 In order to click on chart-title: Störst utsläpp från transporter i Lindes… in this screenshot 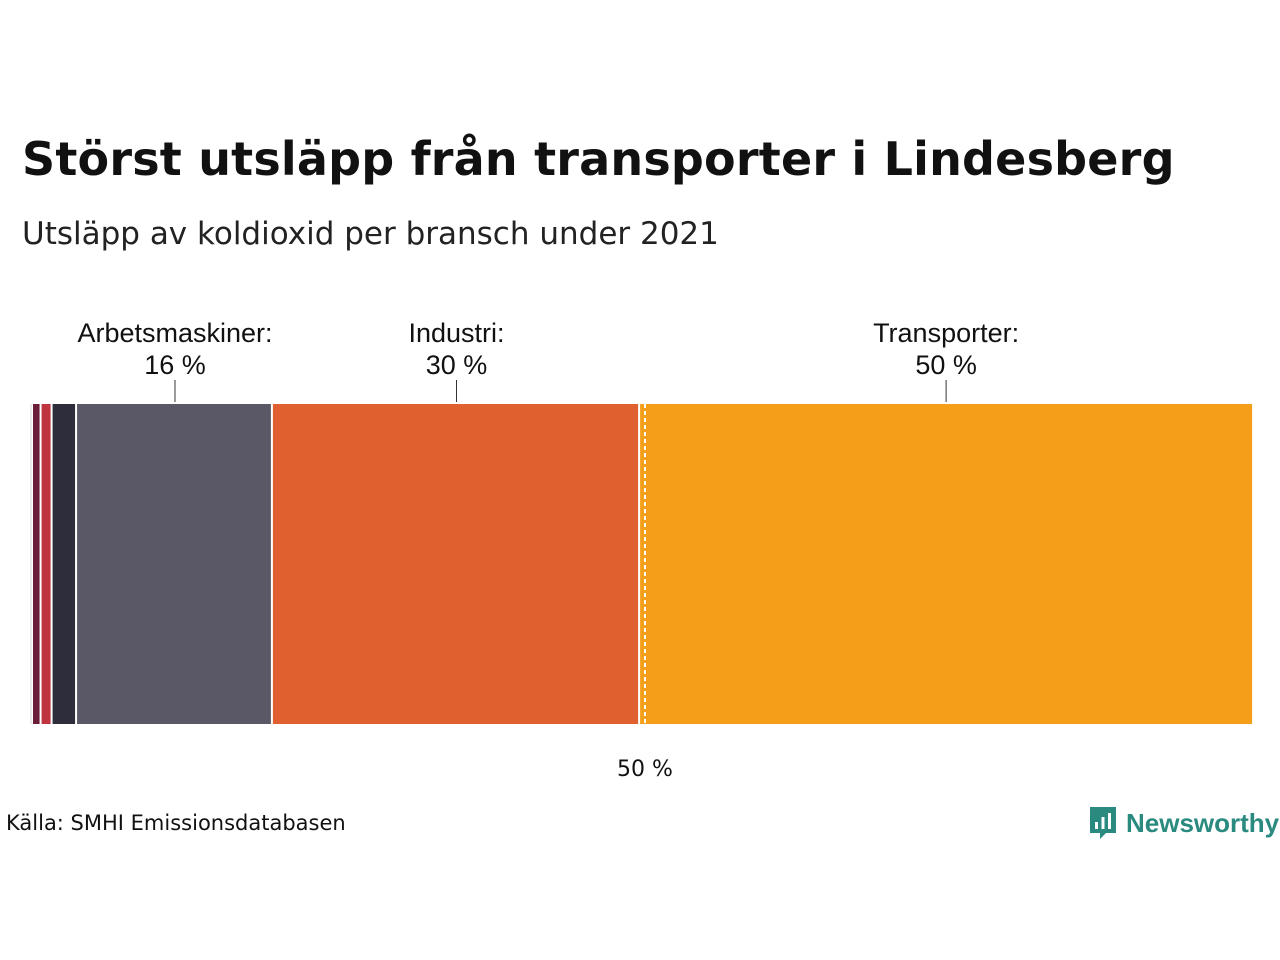, I will do `click(598, 159)`.